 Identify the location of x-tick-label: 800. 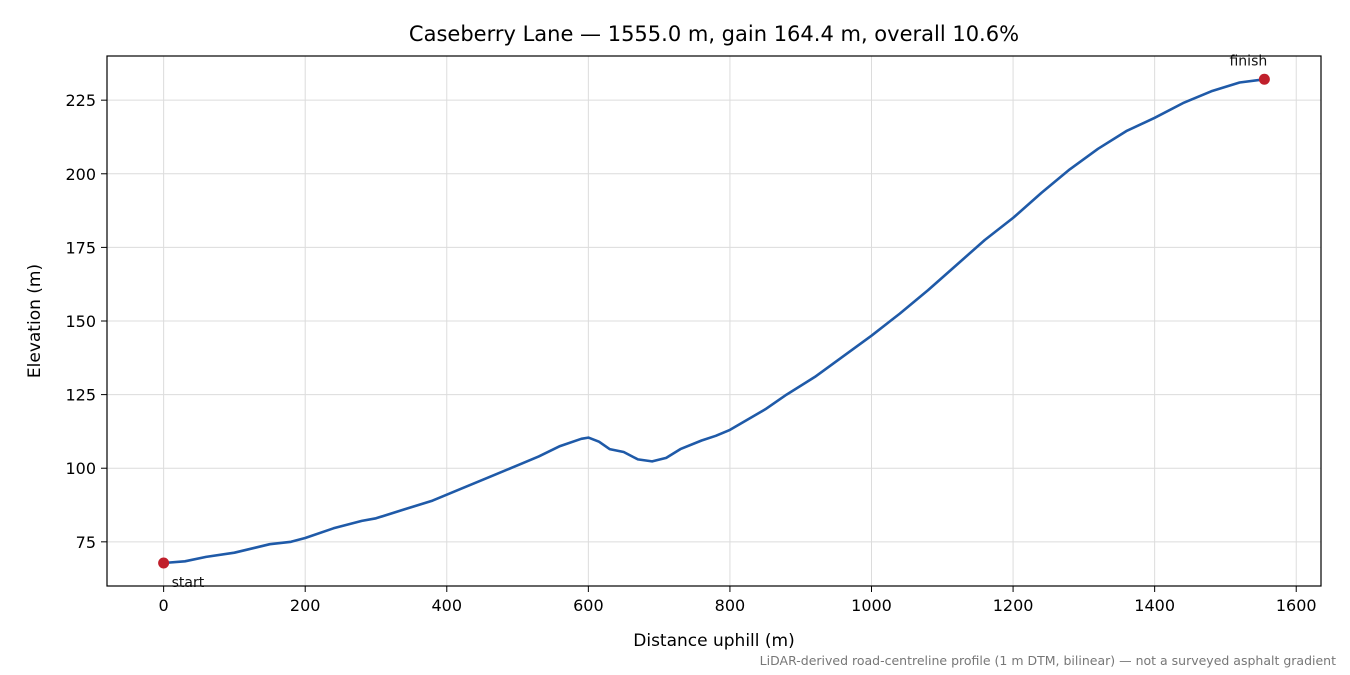
(730, 605).